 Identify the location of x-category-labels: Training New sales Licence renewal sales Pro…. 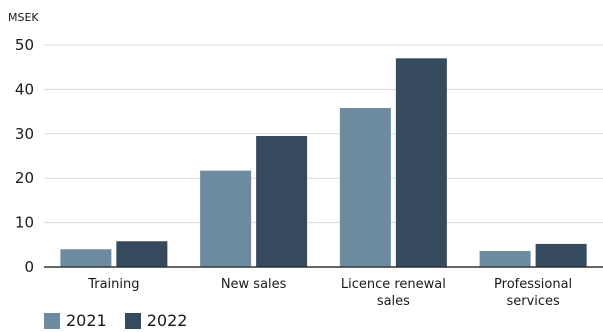
(329, 293).